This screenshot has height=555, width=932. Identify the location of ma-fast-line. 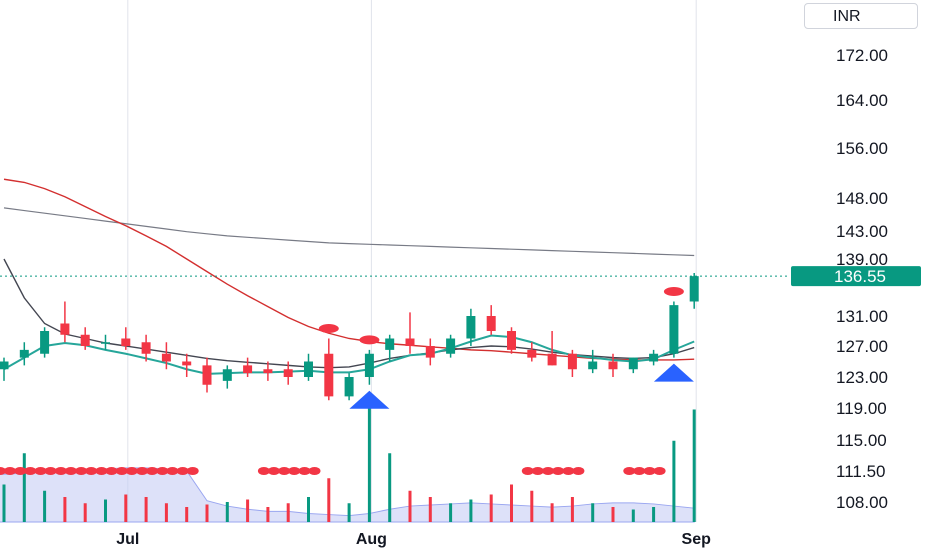
(349, 354).